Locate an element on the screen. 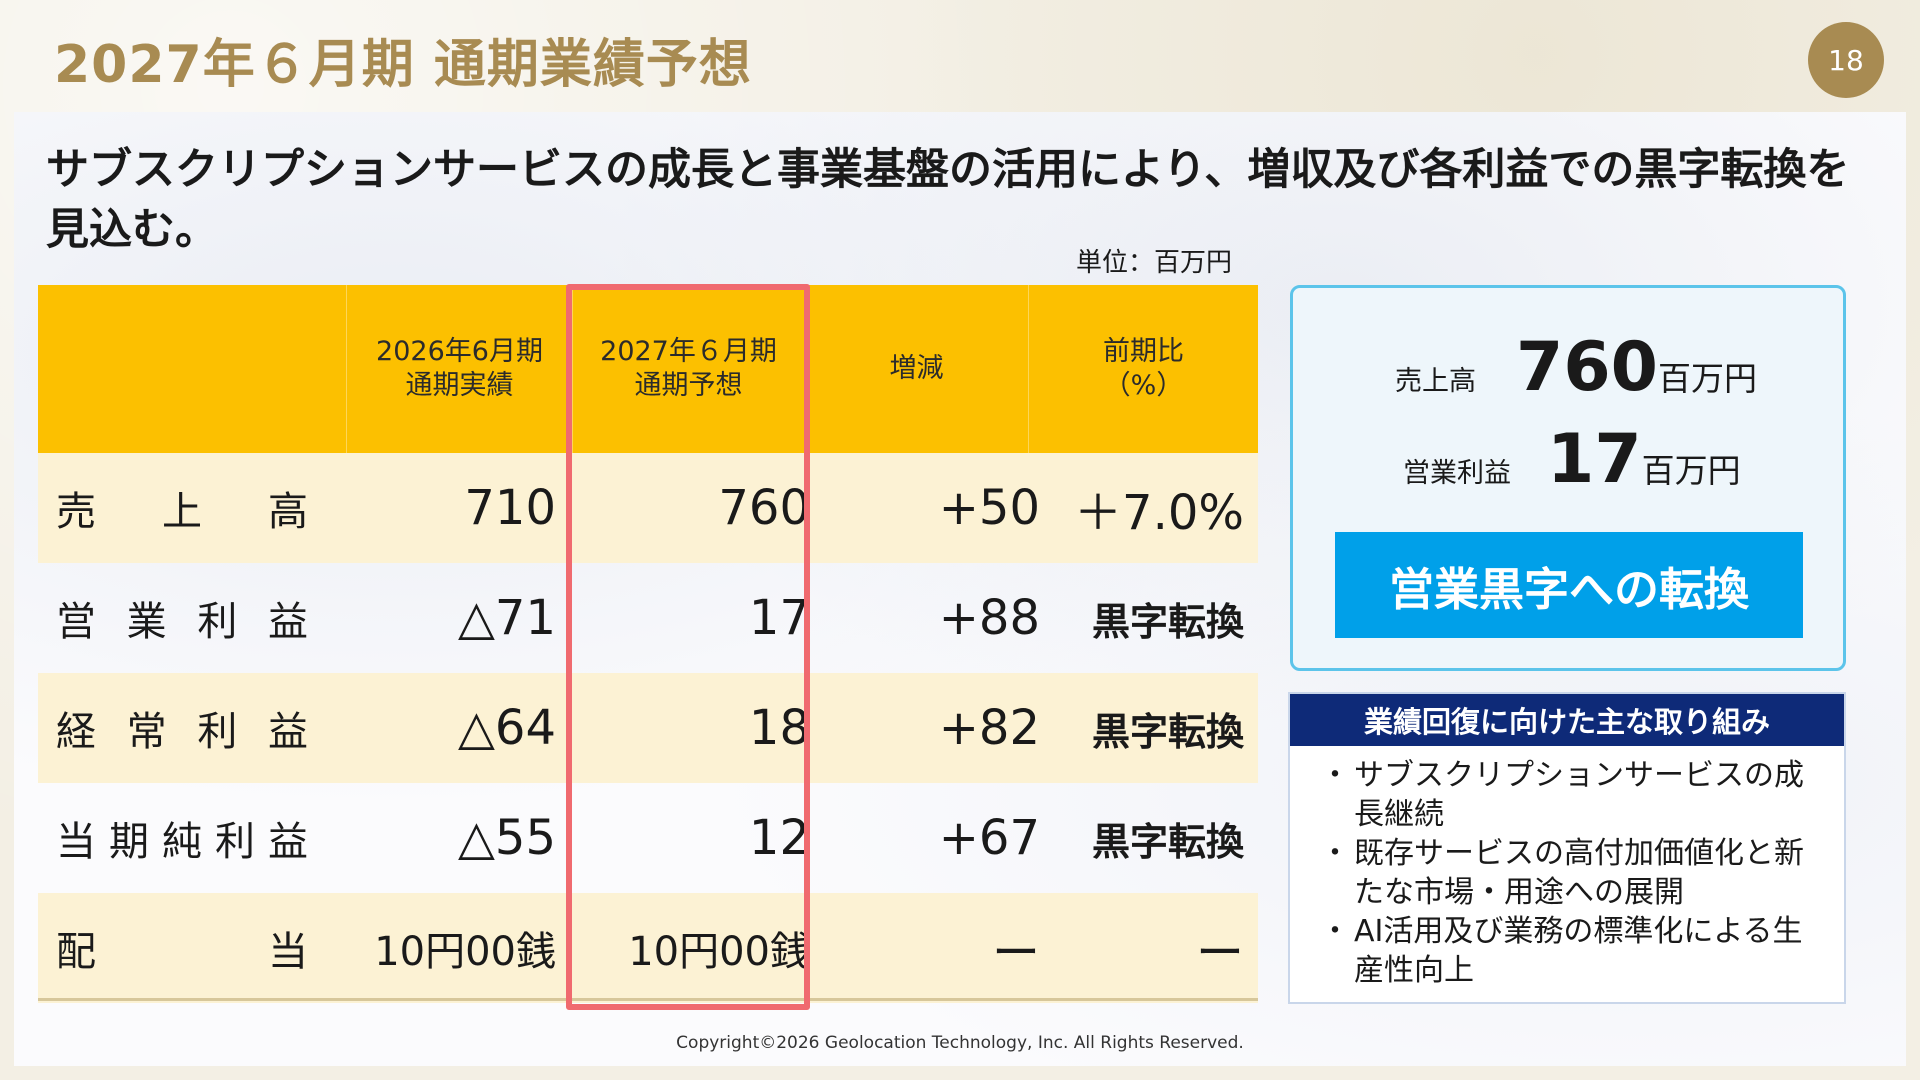 Image resolution: width=1920 pixels, height=1080 pixels. row-label-char: 経 is located at coordinates (76, 732).